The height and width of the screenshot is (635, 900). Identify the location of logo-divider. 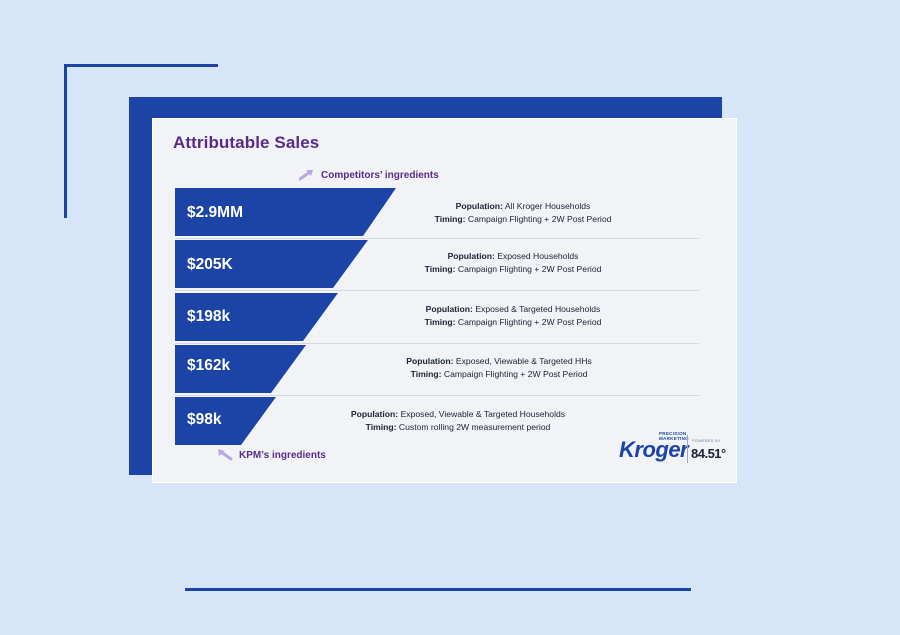
(687, 449).